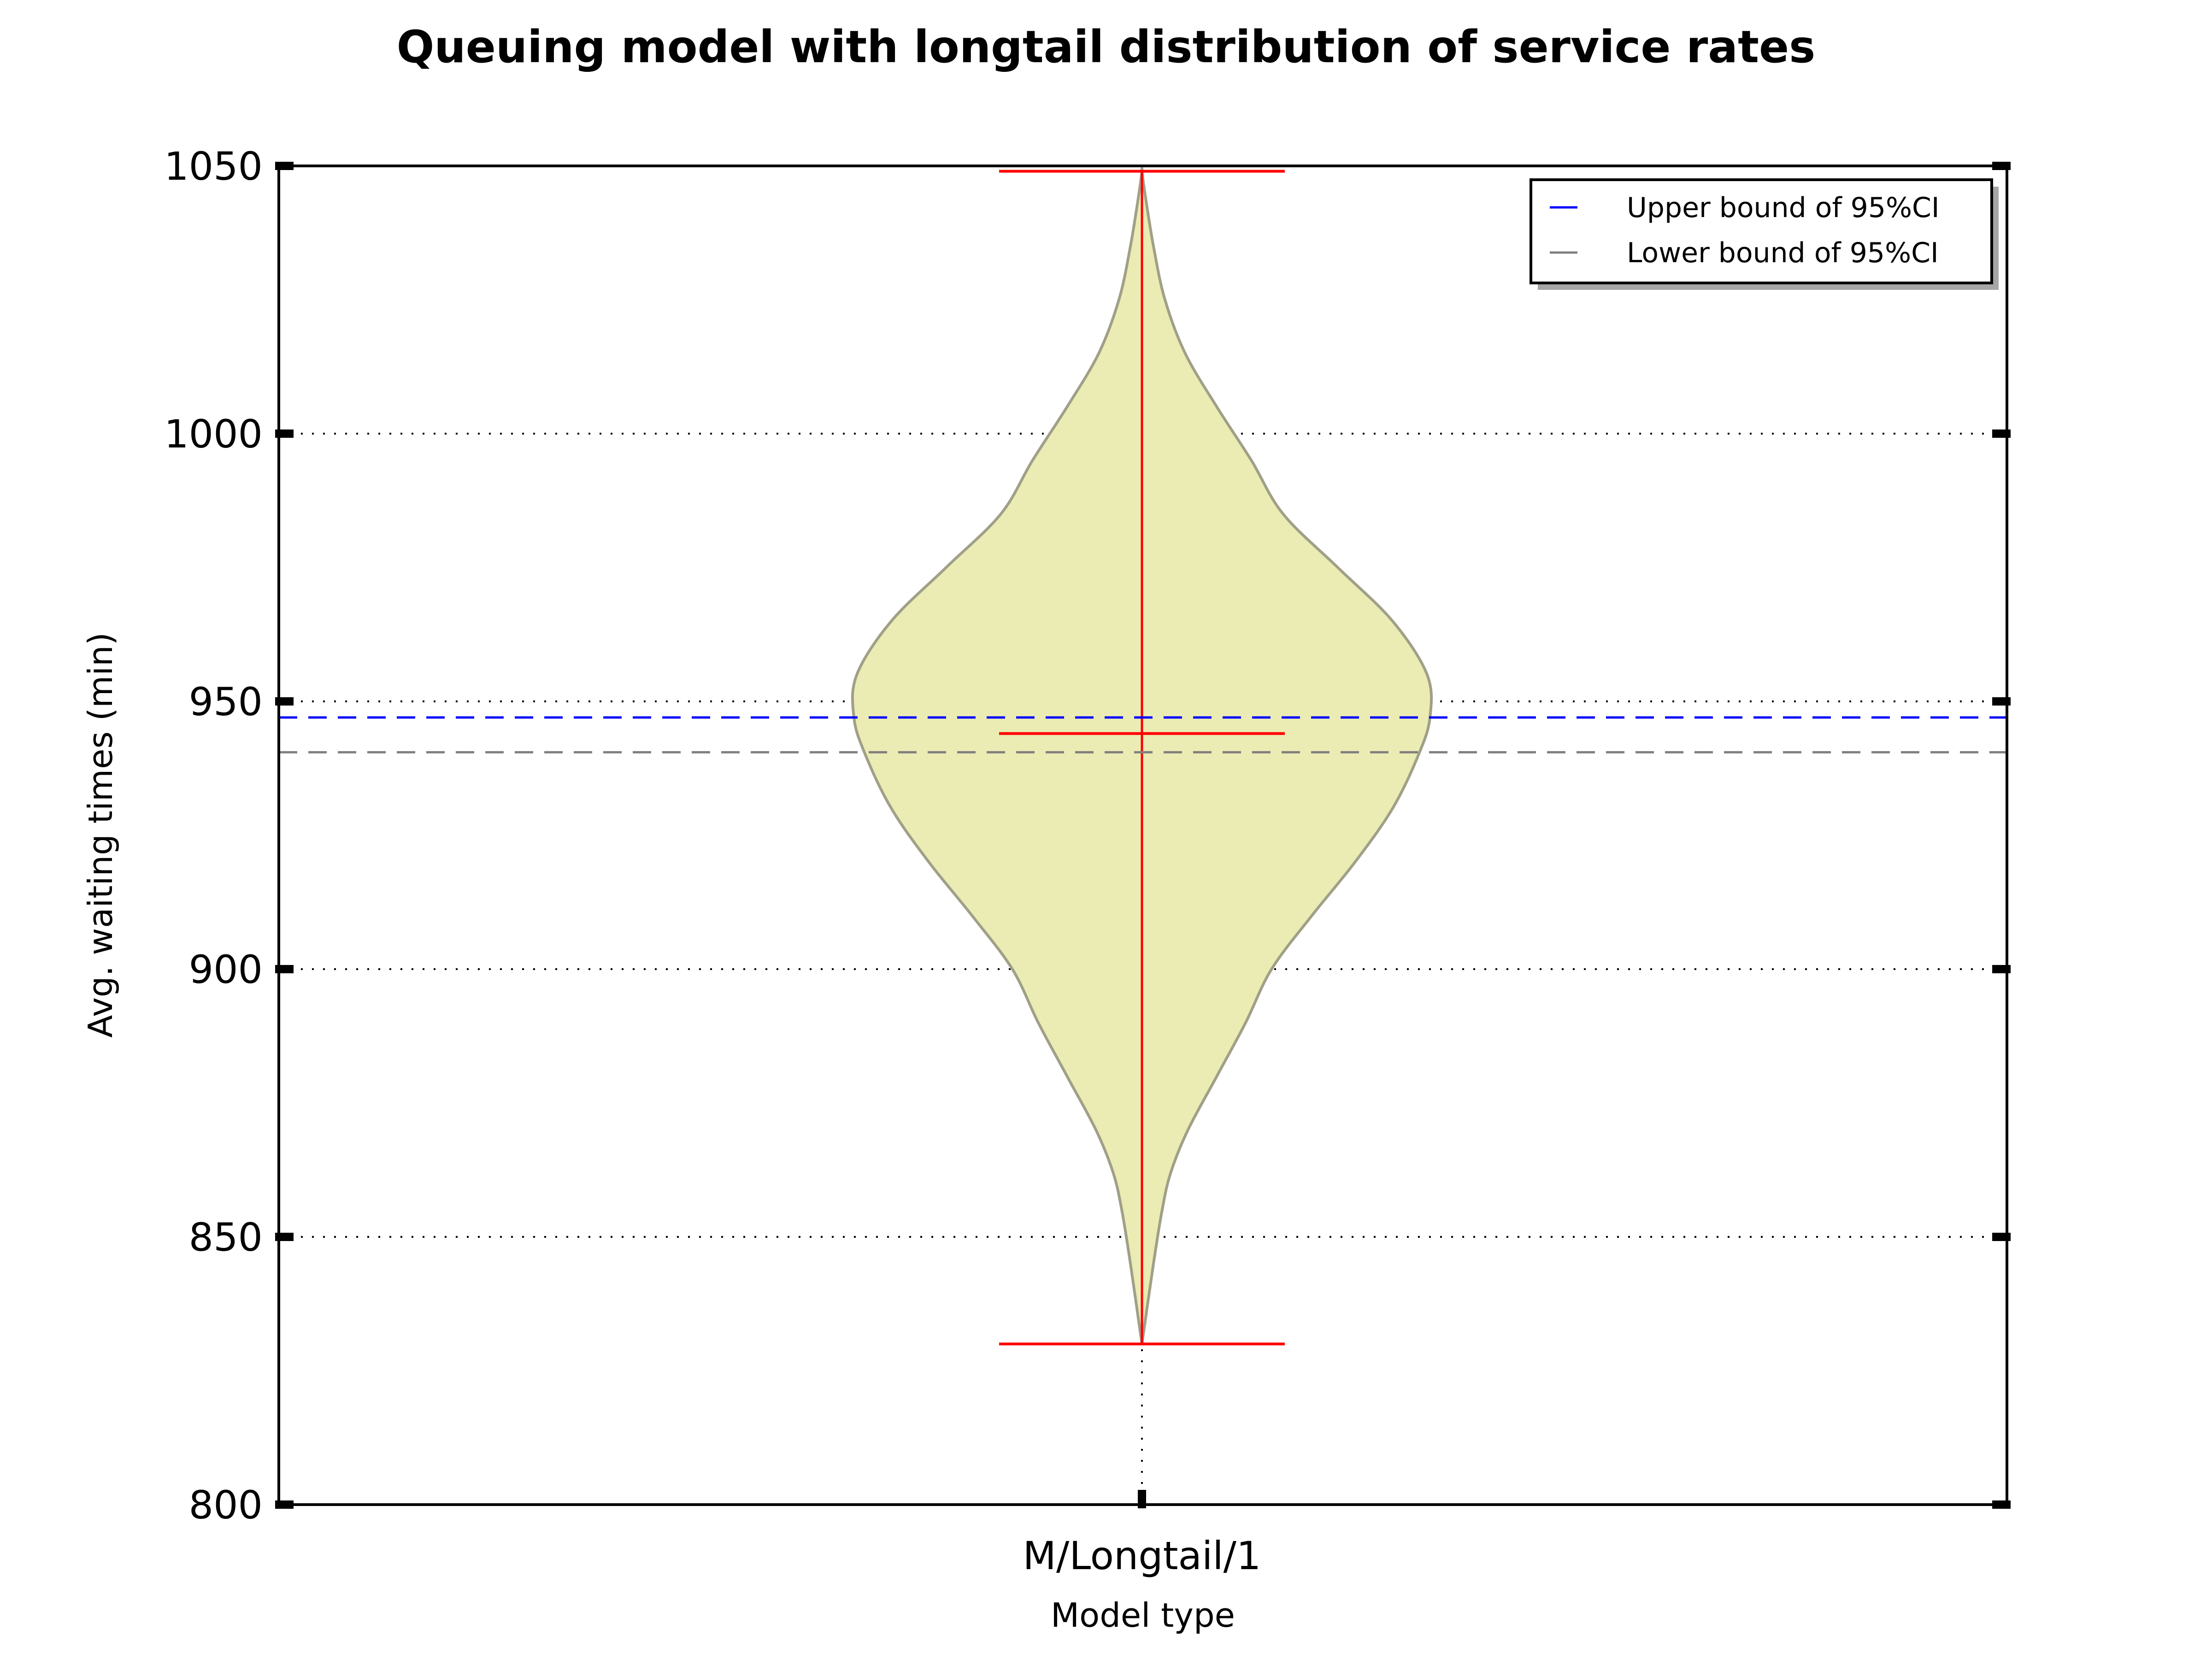 The image size is (2212, 1659). I want to click on y-tick-label-1050: 1050, so click(213, 166).